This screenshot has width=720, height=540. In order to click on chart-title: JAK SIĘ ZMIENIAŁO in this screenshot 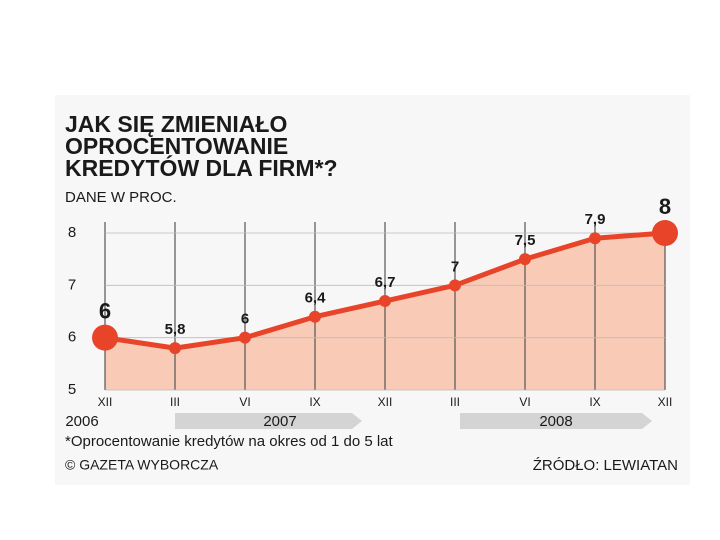, I will do `click(176, 124)`.